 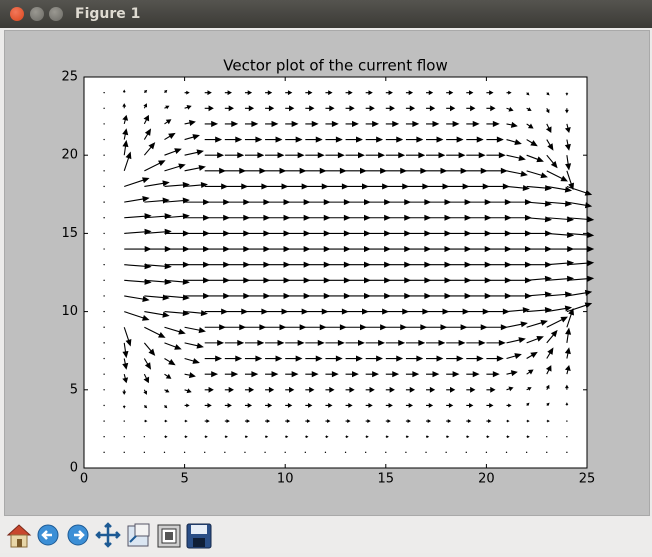 What do you see at coordinates (37, 14) in the screenshot?
I see `minimize-button` at bounding box center [37, 14].